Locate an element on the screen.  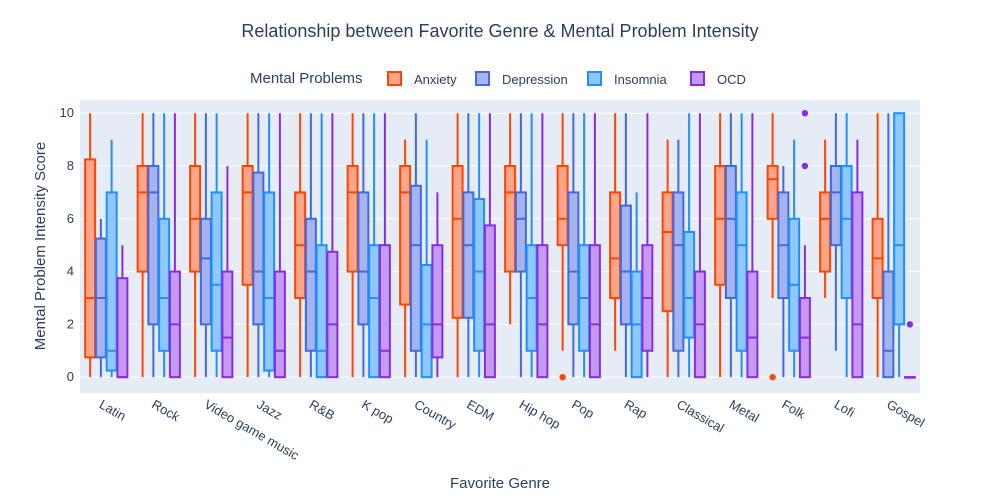
x-tick-label: Lofi is located at coordinates (845, 409).